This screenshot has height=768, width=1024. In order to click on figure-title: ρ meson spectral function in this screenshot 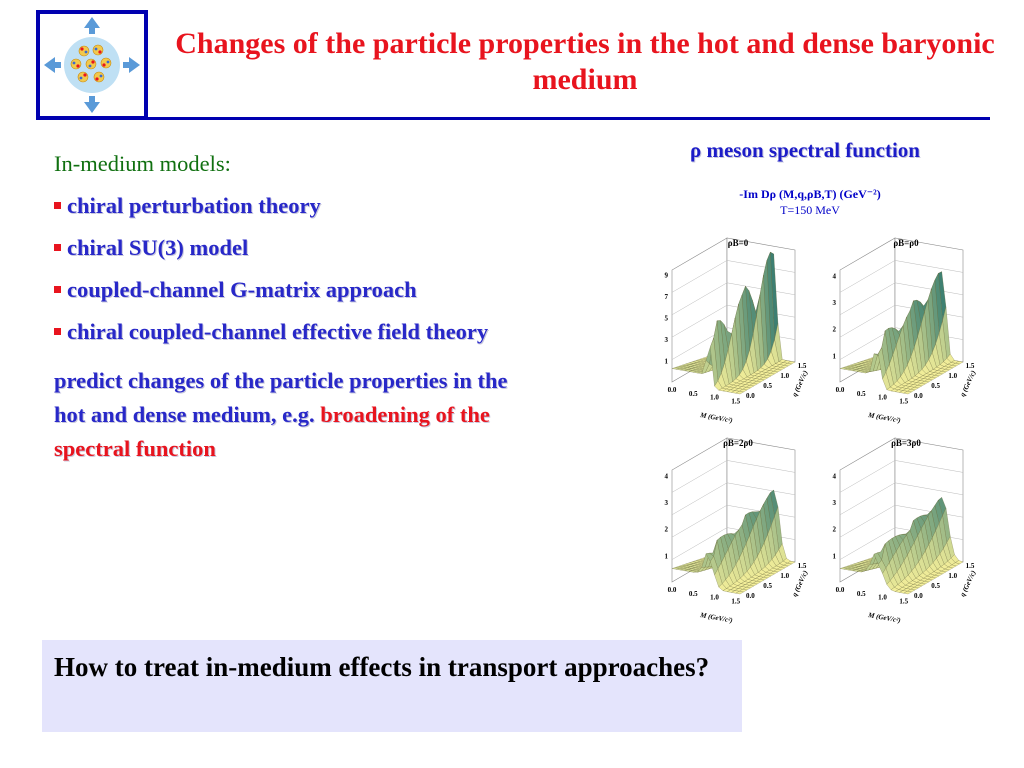, I will do `click(805, 150)`.